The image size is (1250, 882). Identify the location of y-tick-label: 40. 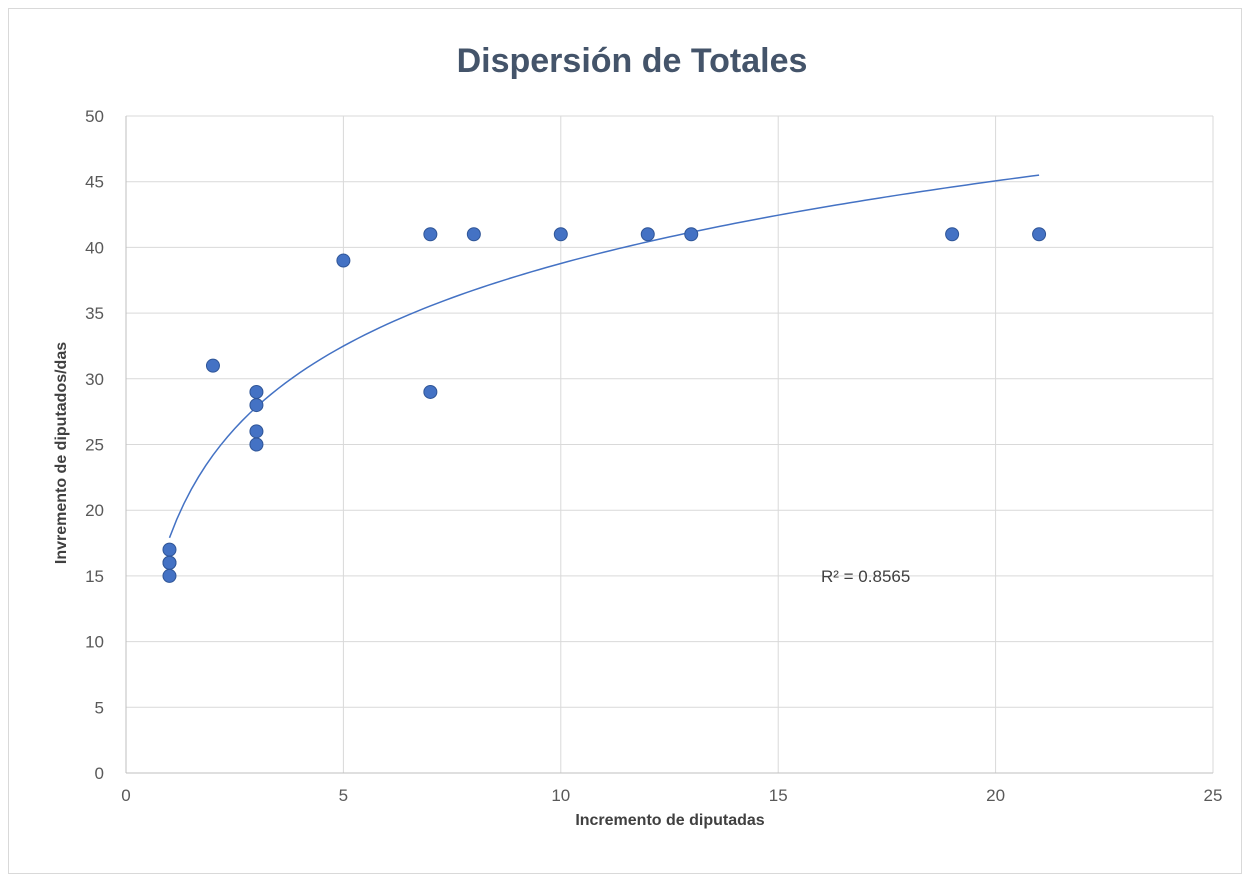
(94, 247).